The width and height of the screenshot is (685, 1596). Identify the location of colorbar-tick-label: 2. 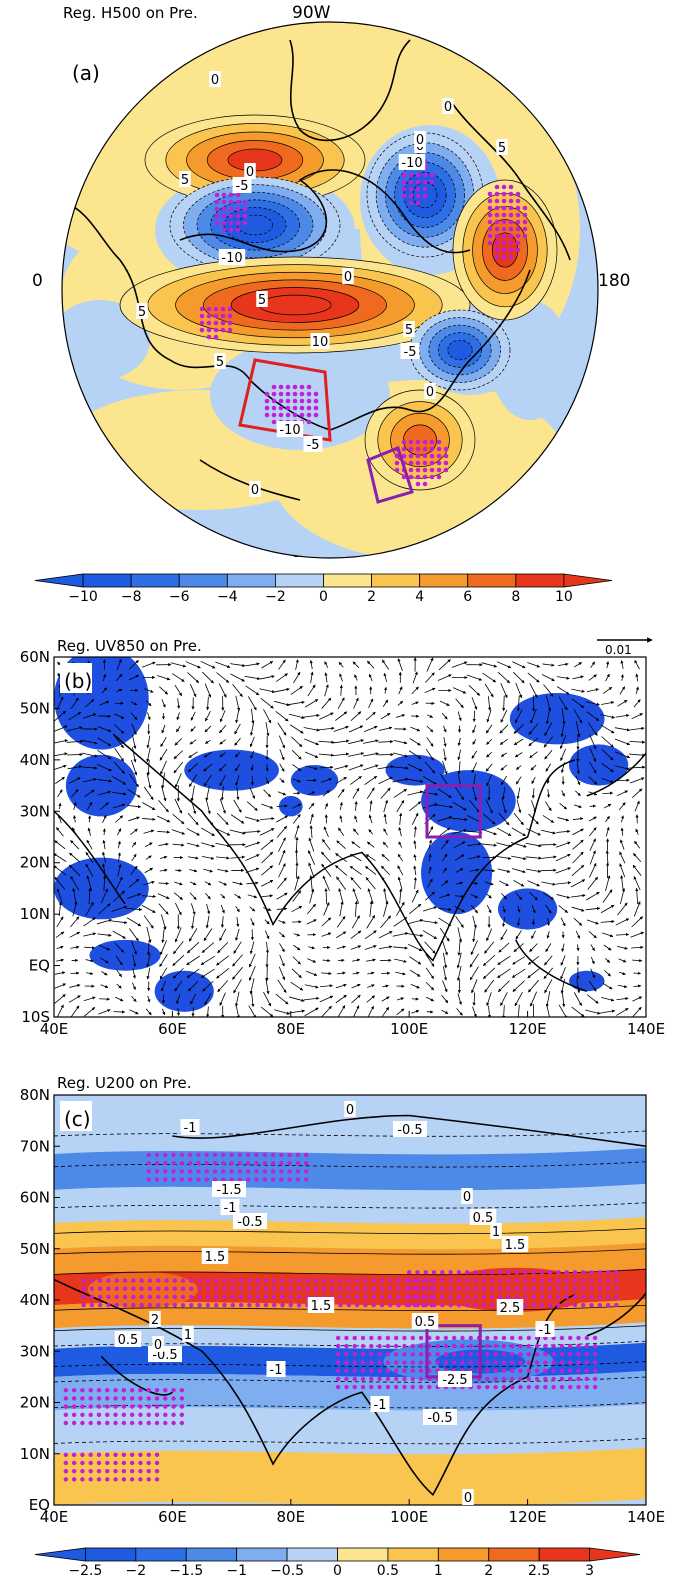
(488, 1571).